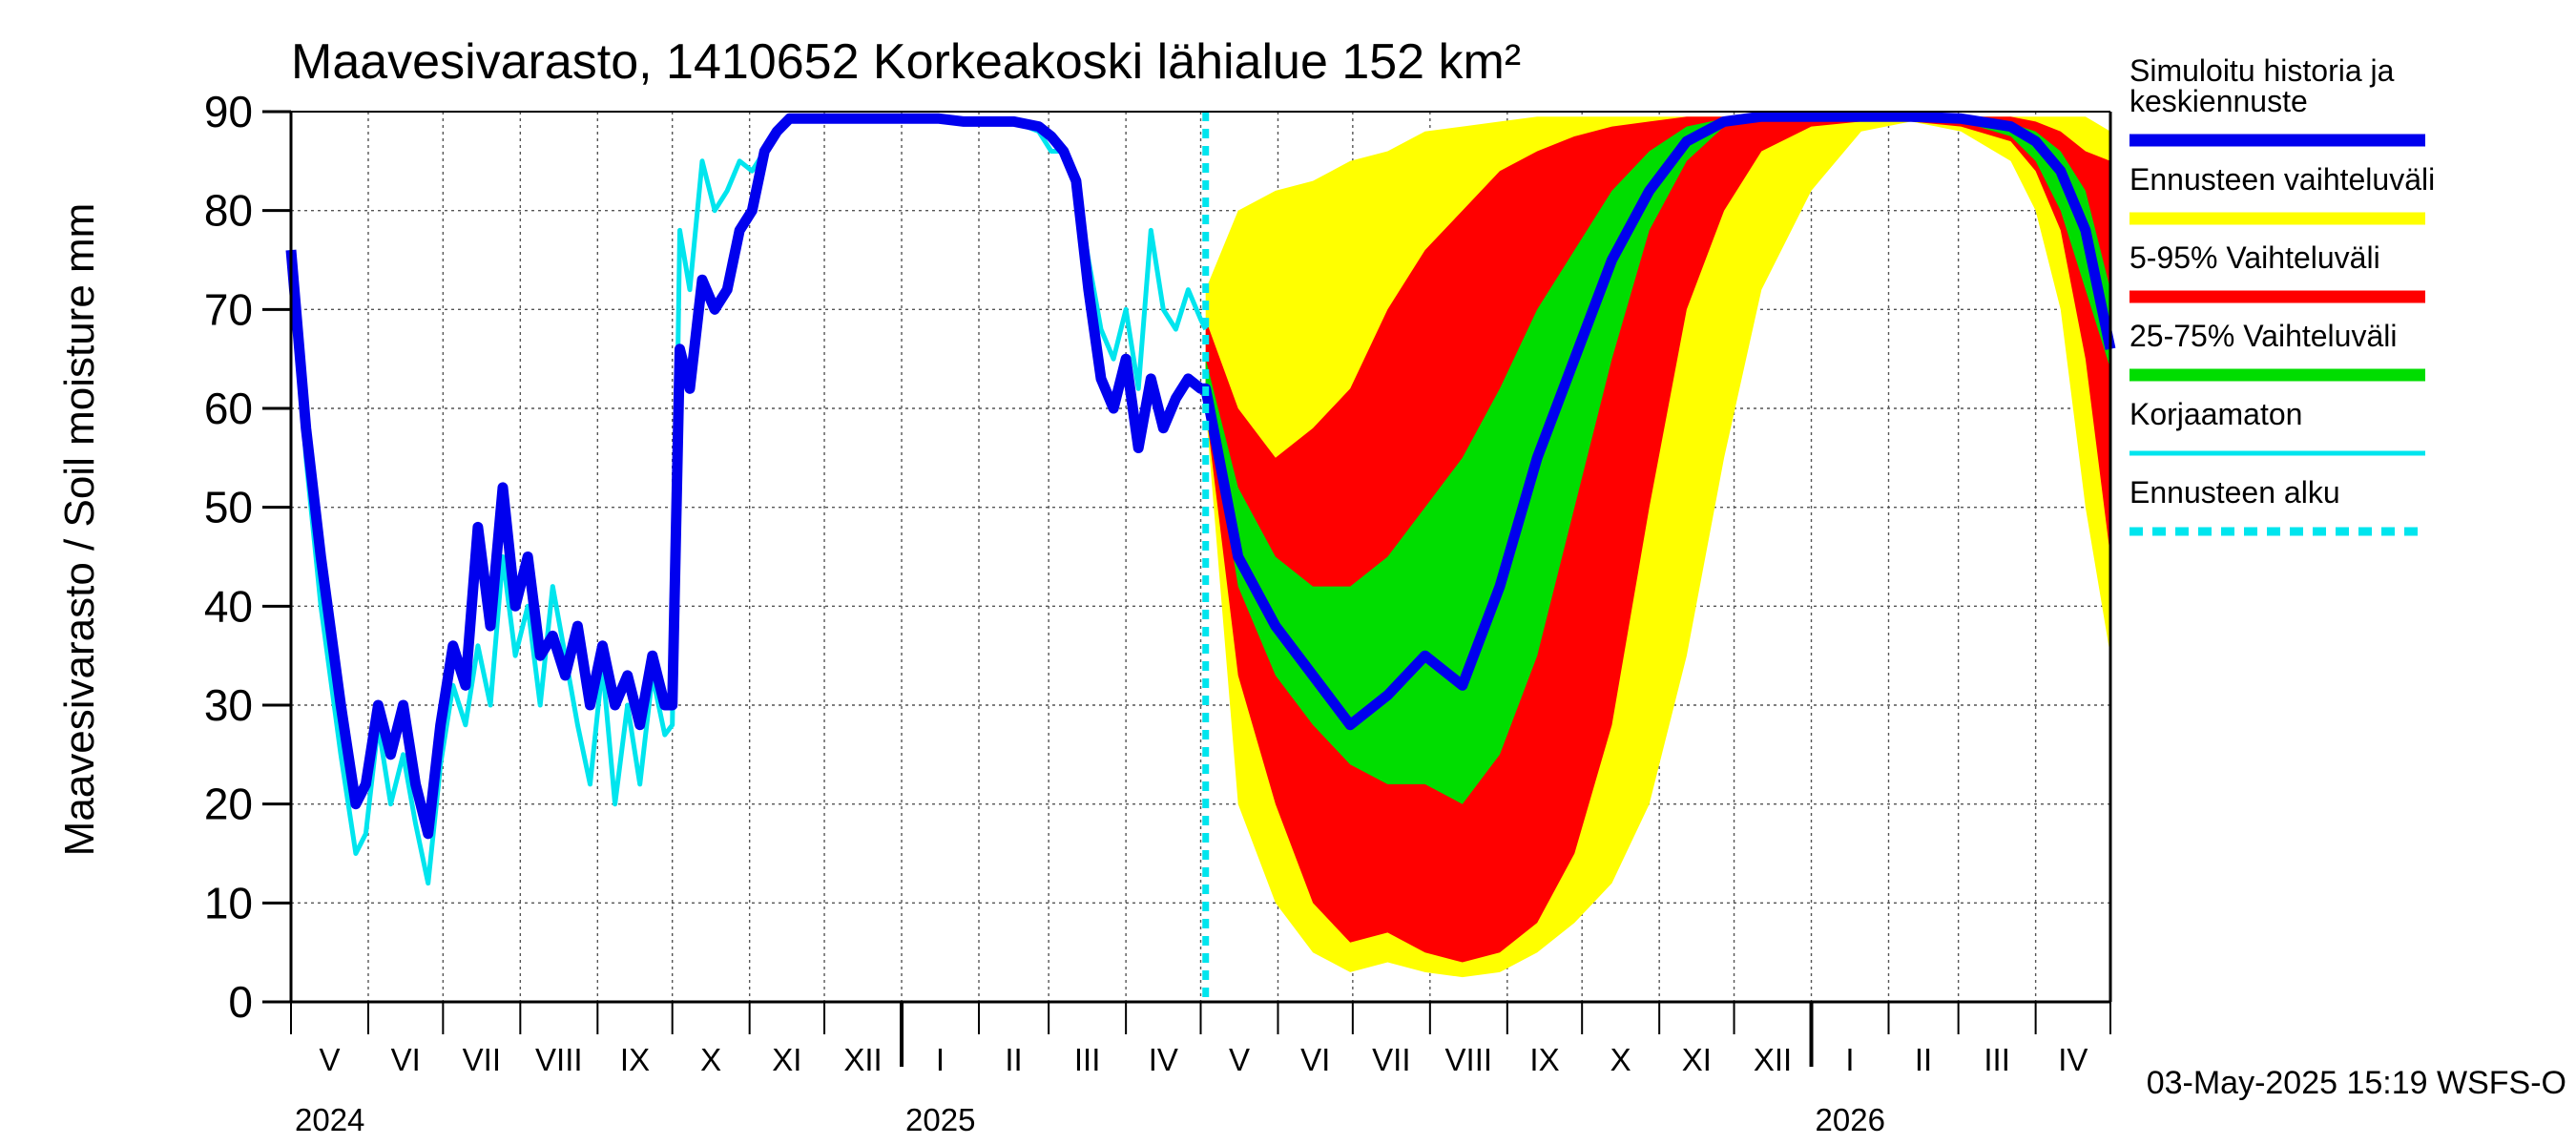 This screenshot has height=1145, width=2576. Describe the element at coordinates (228, 903) in the screenshot. I see `y-tick-label: 10` at that location.